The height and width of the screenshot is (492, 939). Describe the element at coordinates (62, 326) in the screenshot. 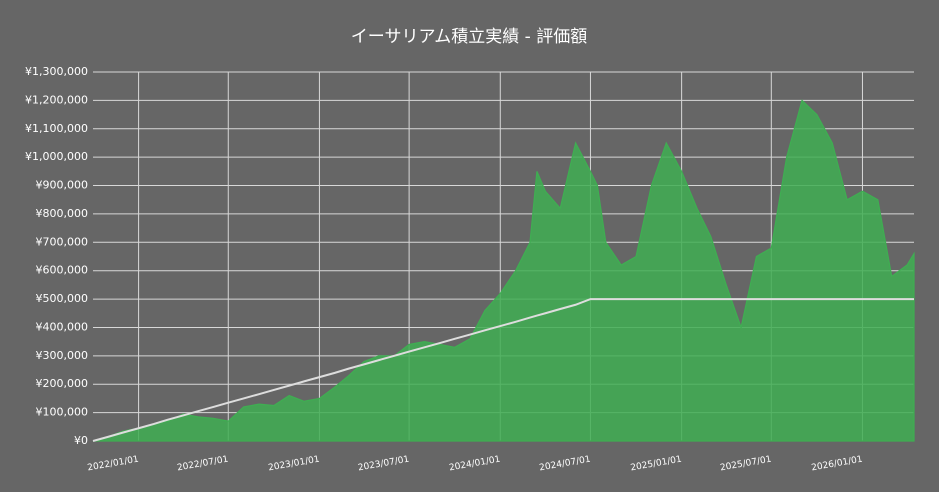

I see `y-tick-label: ¥400,000` at that location.